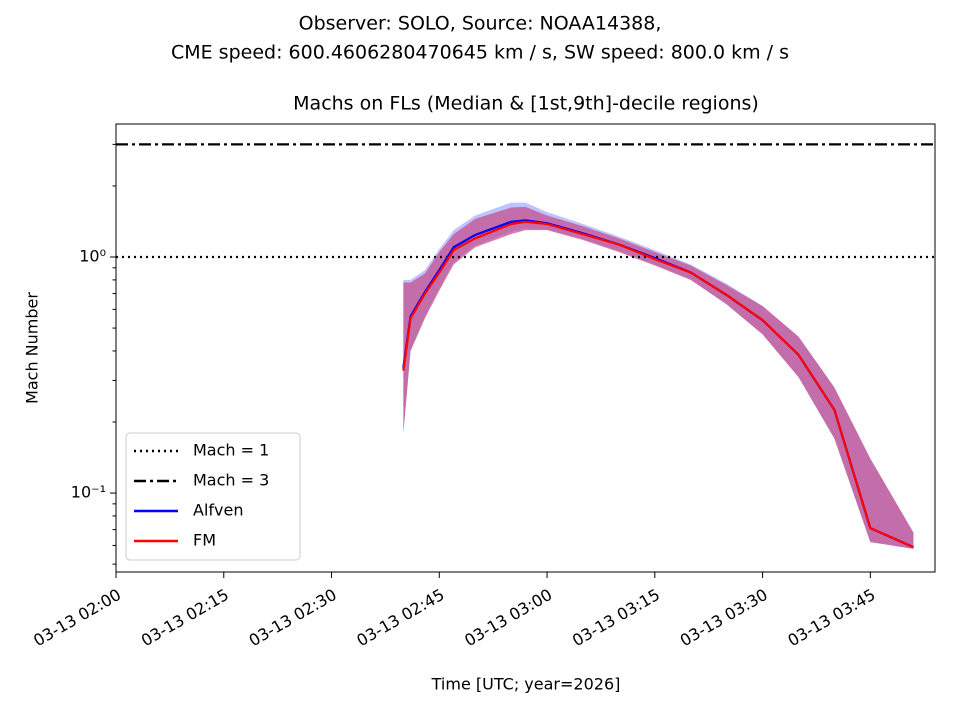 The width and height of the screenshot is (960, 724). What do you see at coordinates (77, 617) in the screenshot?
I see `x-tick-label: 03-13 02:00` at bounding box center [77, 617].